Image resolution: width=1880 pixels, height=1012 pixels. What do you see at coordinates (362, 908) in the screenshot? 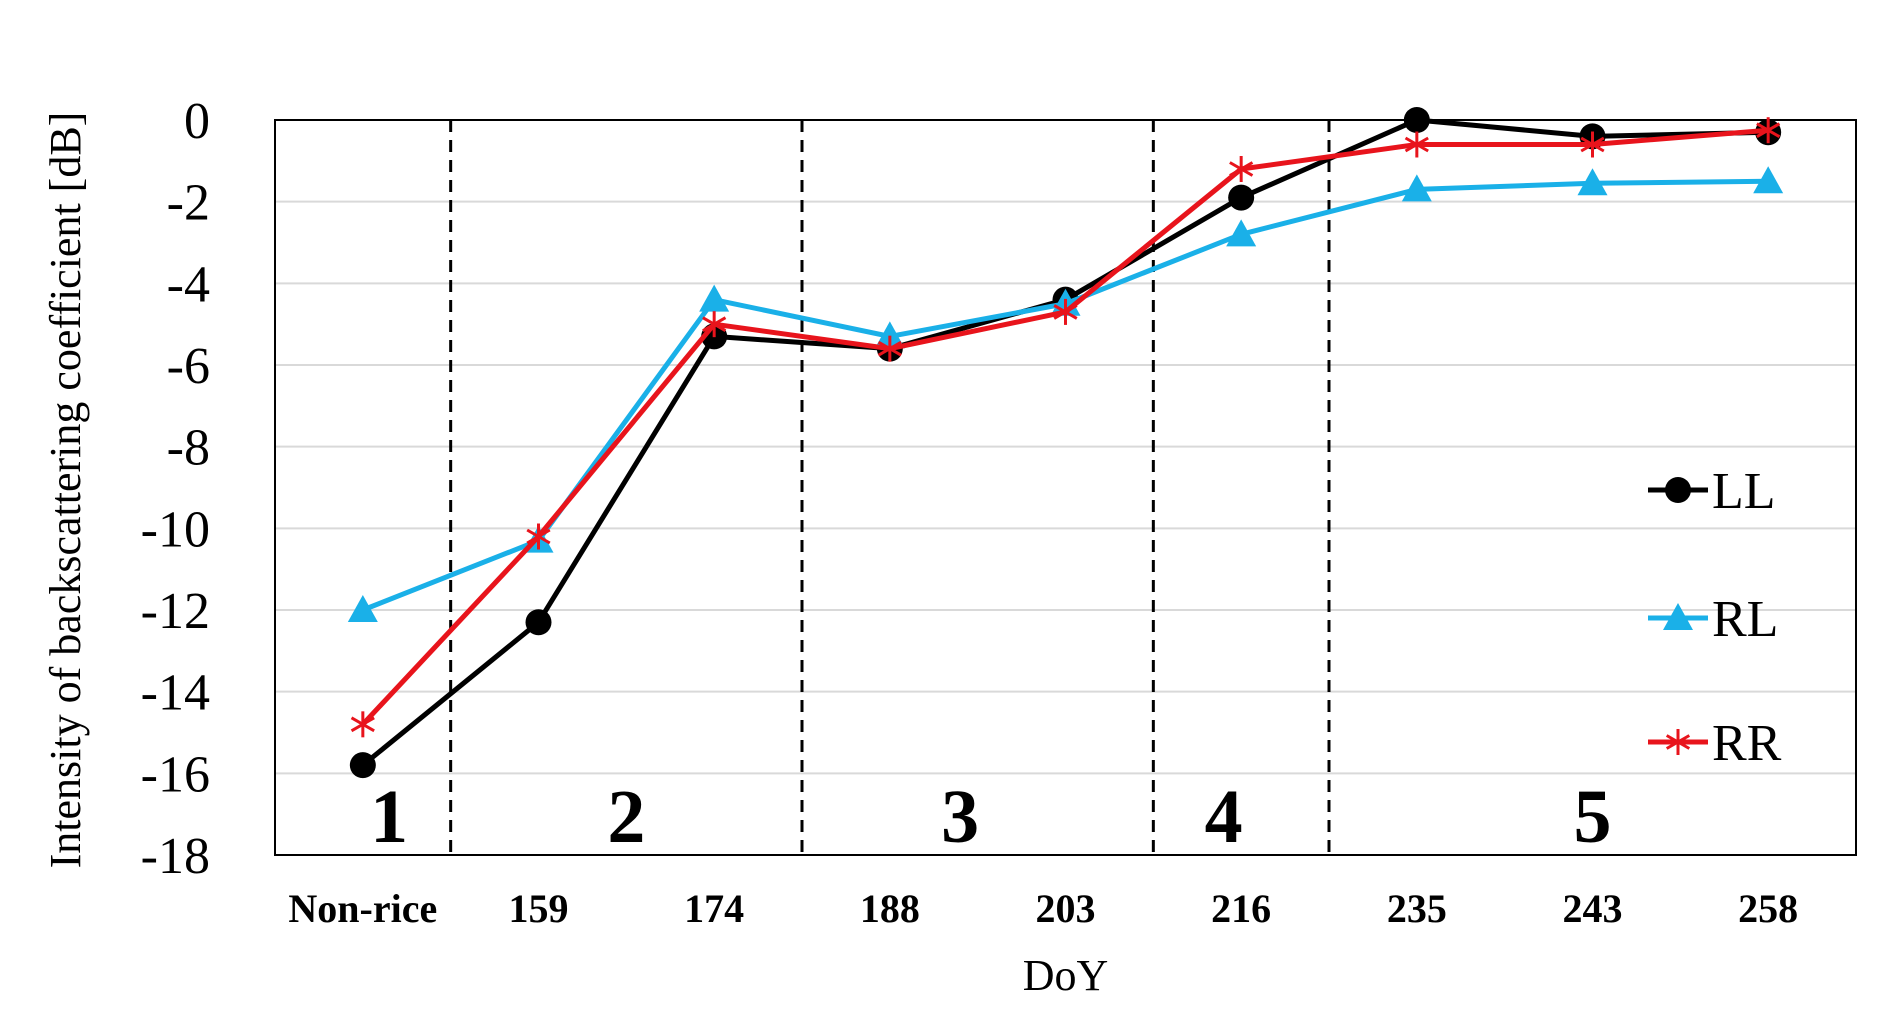
I see `x-tick-label: Non-rice` at bounding box center [362, 908].